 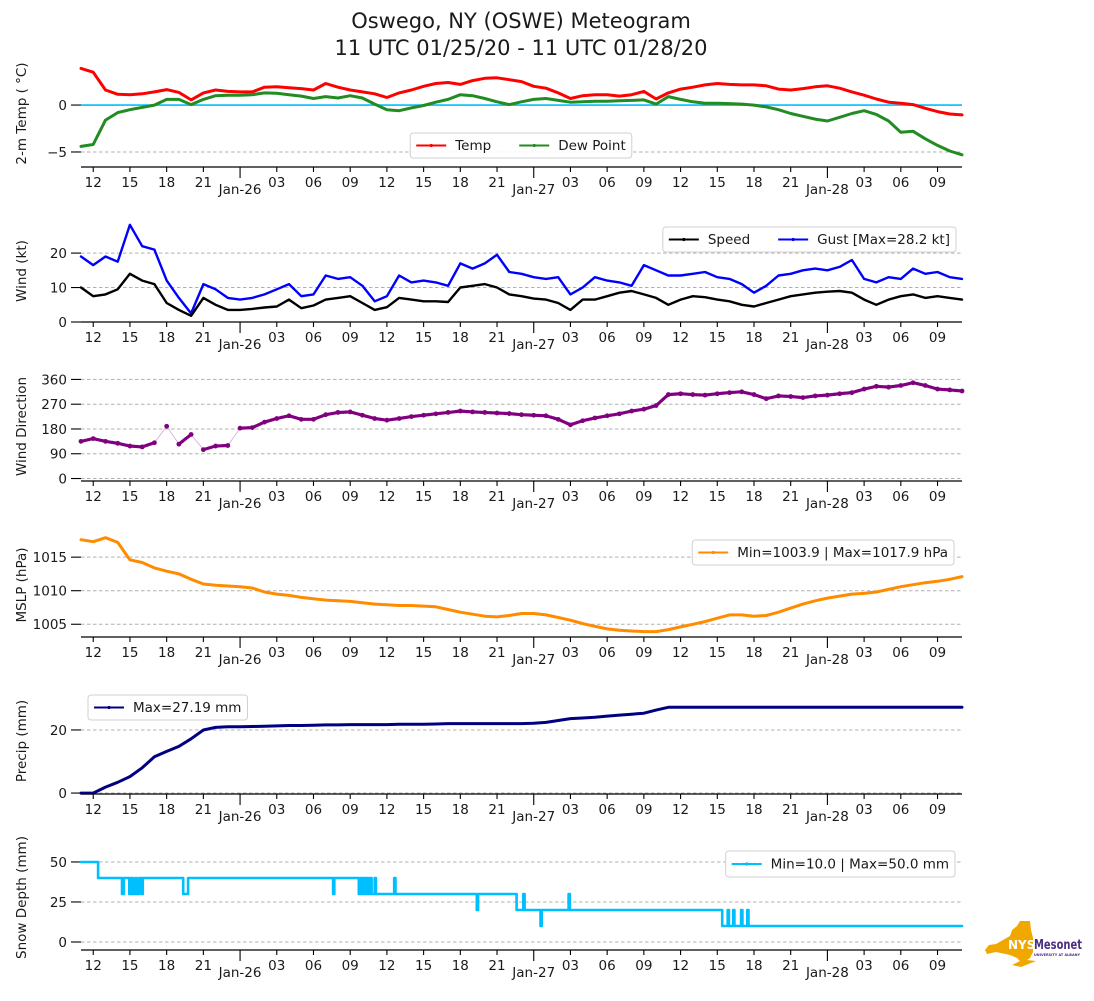 I want to click on y-axis-label: MSLP (hPa), so click(x=22, y=584).